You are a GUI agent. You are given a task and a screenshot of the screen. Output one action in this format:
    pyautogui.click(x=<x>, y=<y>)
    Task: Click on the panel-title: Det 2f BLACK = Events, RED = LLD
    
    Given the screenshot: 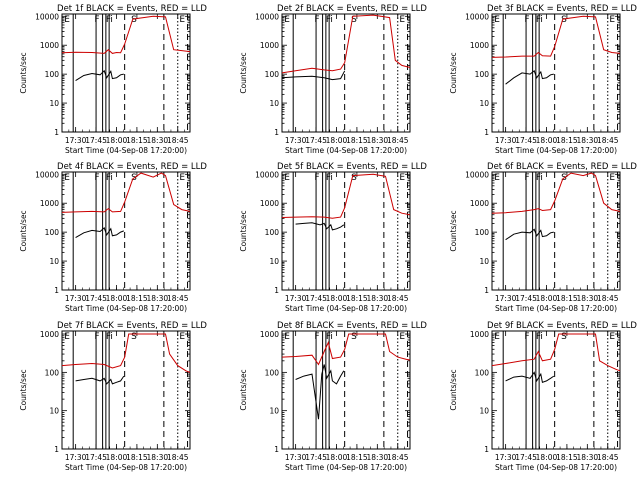 What is the action you would take?
    pyautogui.click(x=352, y=9)
    